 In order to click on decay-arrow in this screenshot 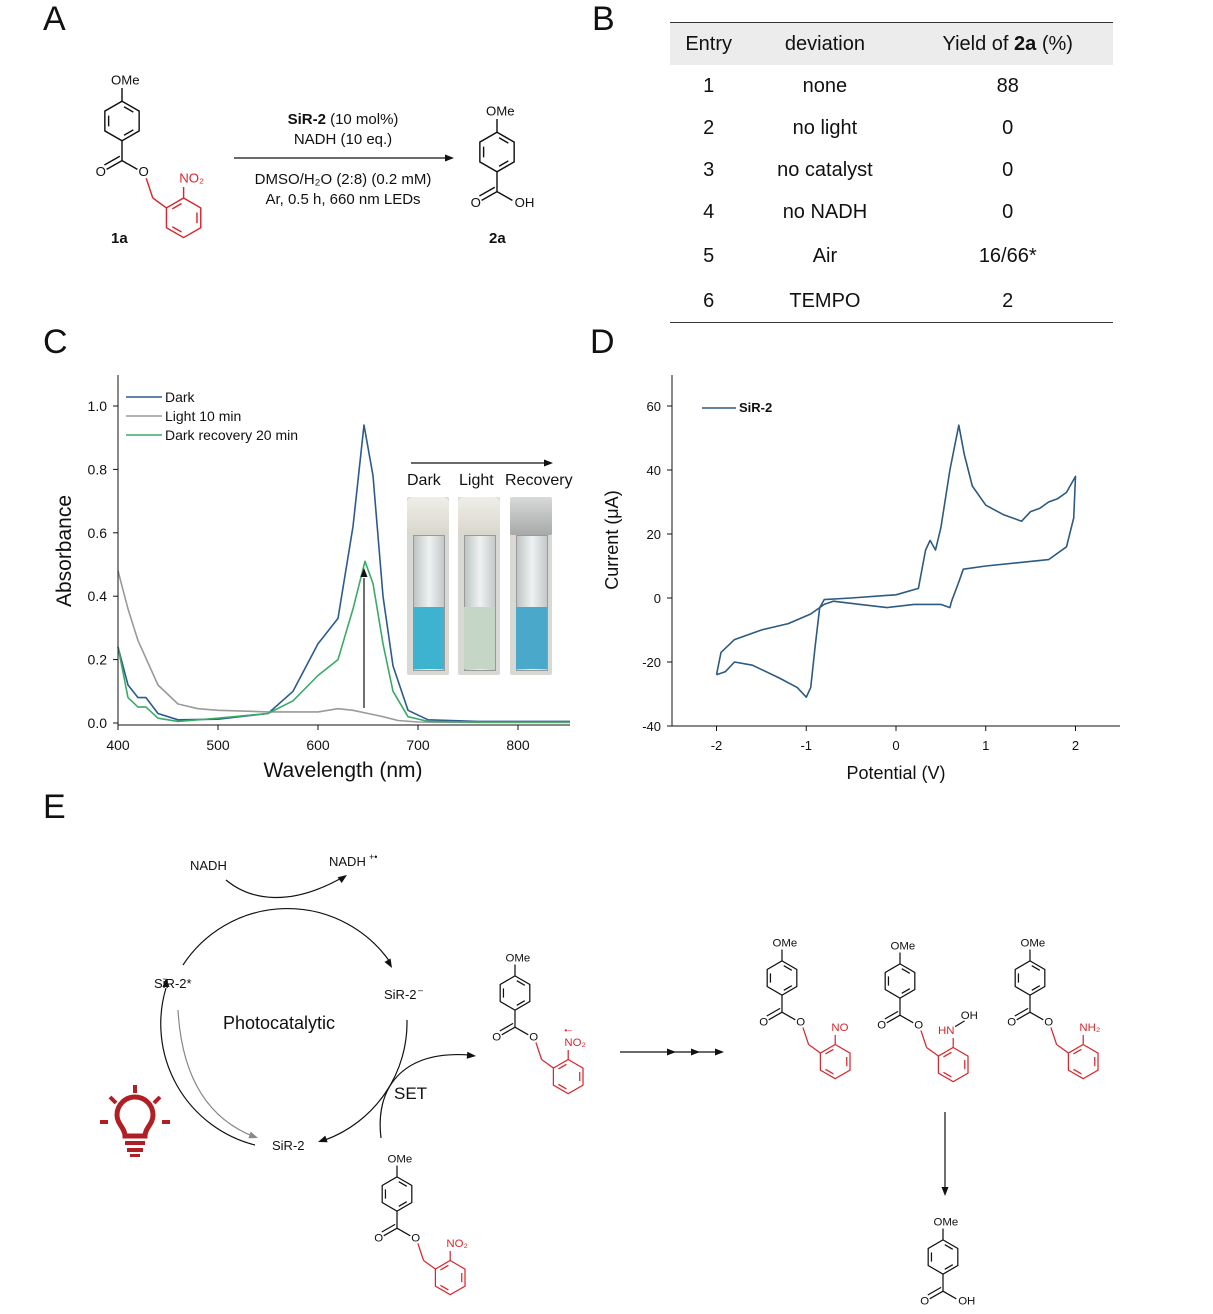, I will do `click(216, 1073)`.